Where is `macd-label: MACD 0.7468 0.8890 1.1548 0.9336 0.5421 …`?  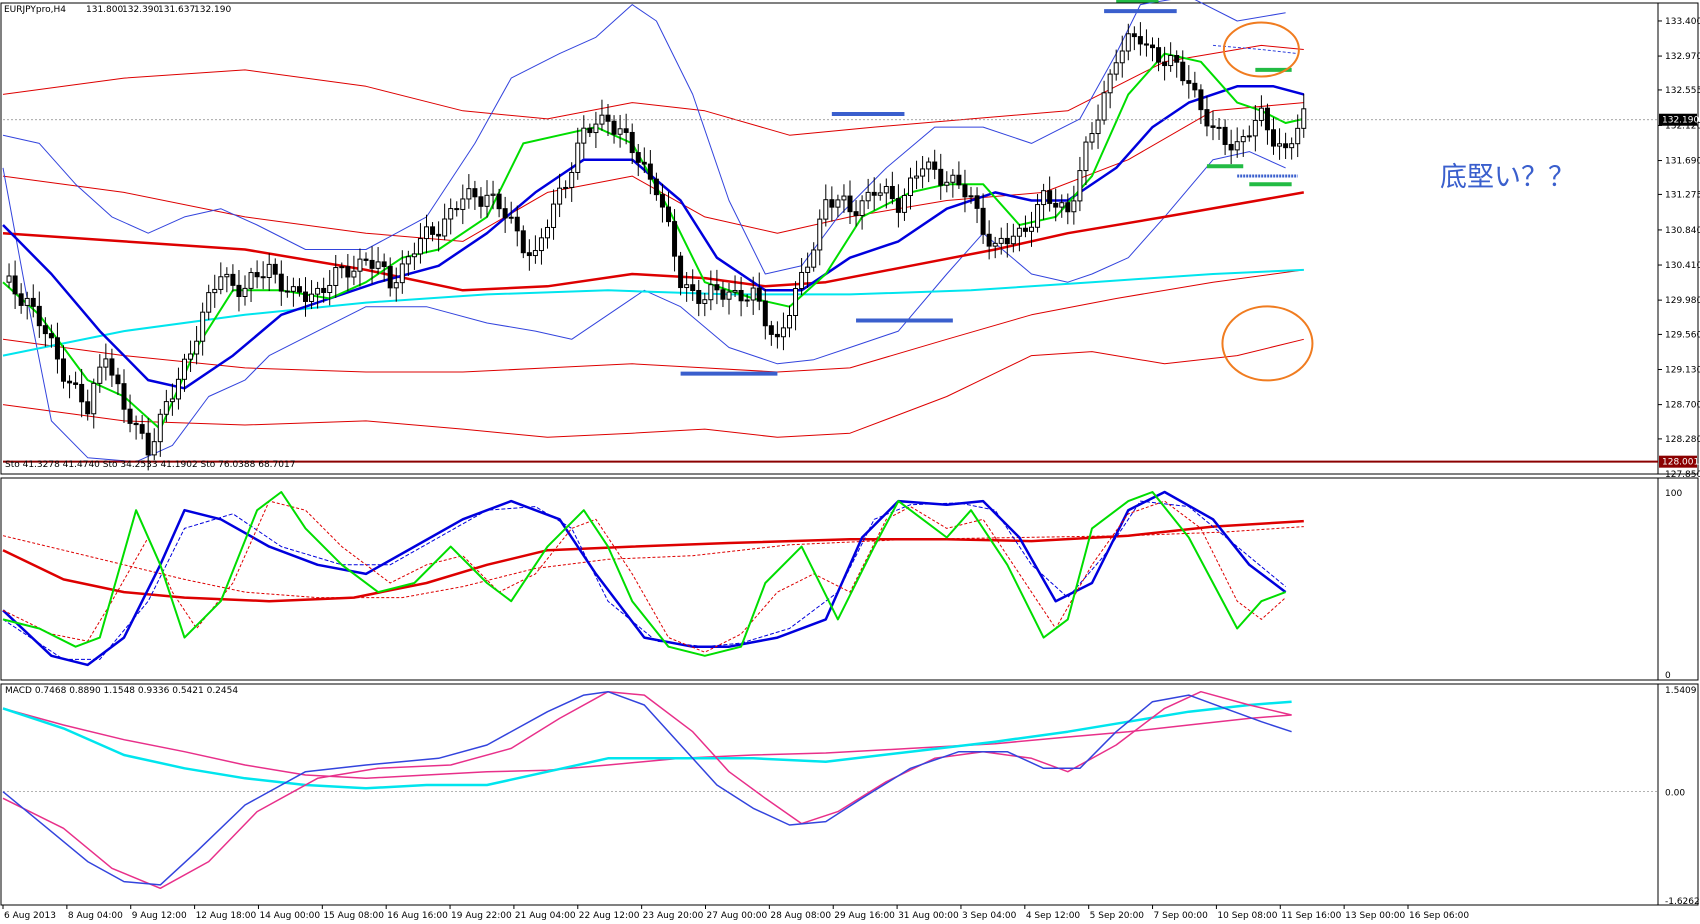 macd-label: MACD 0.7468 0.8890 1.1548 0.9336 0.5421 … is located at coordinates (121, 691).